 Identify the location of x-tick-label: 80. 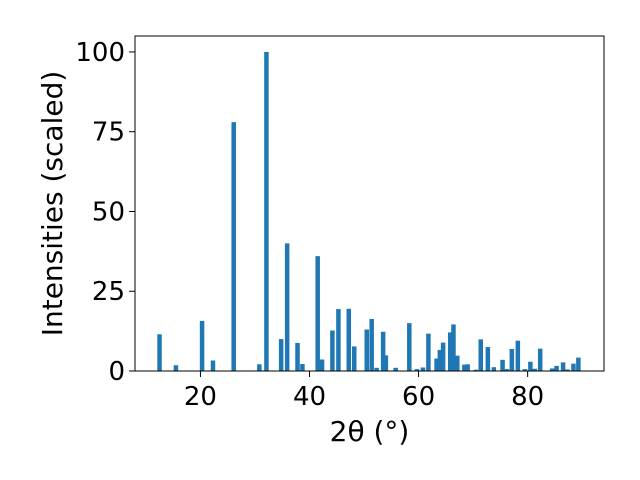
(527, 397).